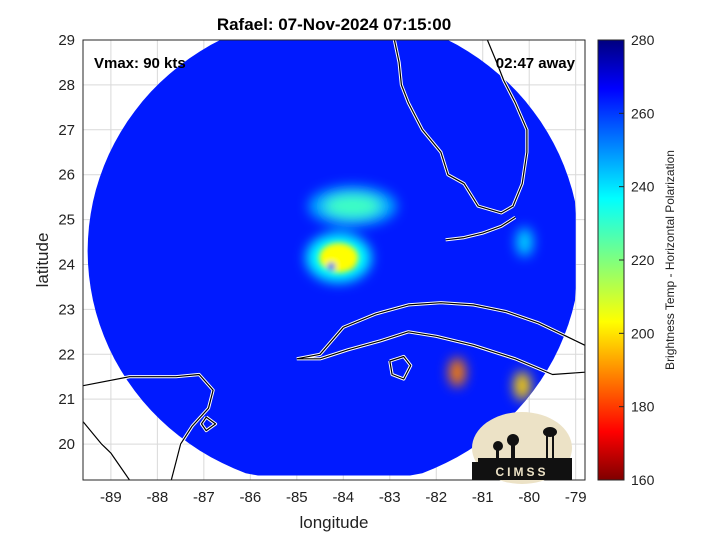 The width and height of the screenshot is (720, 540). I want to click on coastline-florida-east, so click(507, 123).